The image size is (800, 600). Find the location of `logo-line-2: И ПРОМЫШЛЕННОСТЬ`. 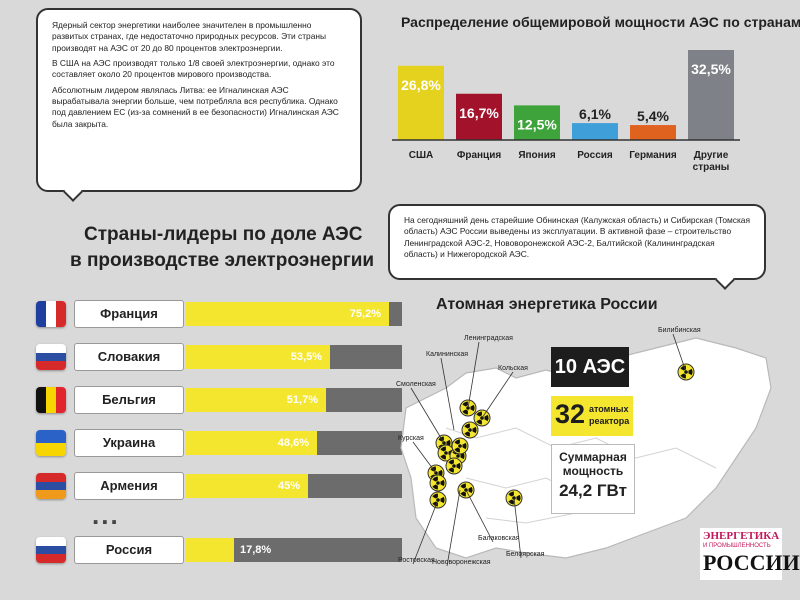

logo-line-2: И ПРОМЫШЛЕННОСТЬ is located at coordinates (737, 546).